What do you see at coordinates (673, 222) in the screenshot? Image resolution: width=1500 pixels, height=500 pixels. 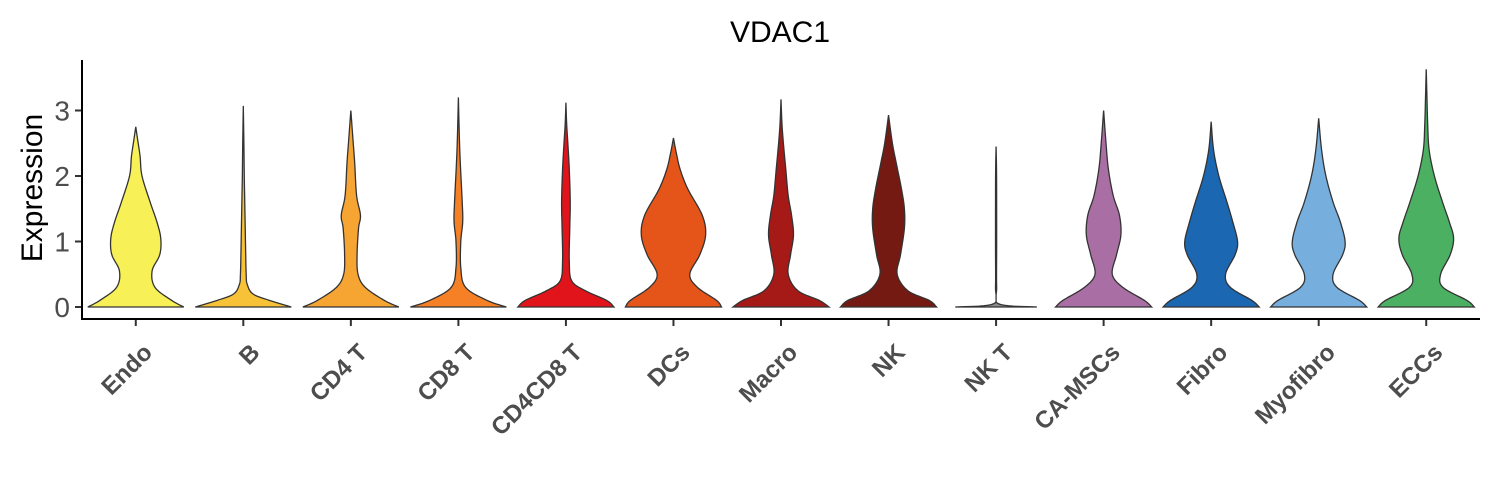 I see `violin-dcs` at bounding box center [673, 222].